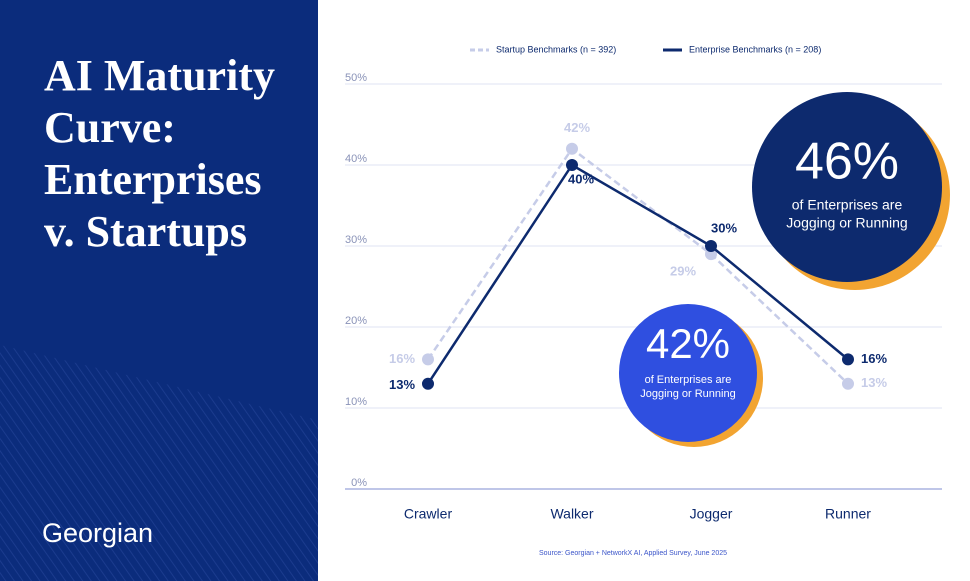 The height and width of the screenshot is (581, 970). Describe the element at coordinates (581, 178) in the screenshot. I see `data-label: 40%` at that location.